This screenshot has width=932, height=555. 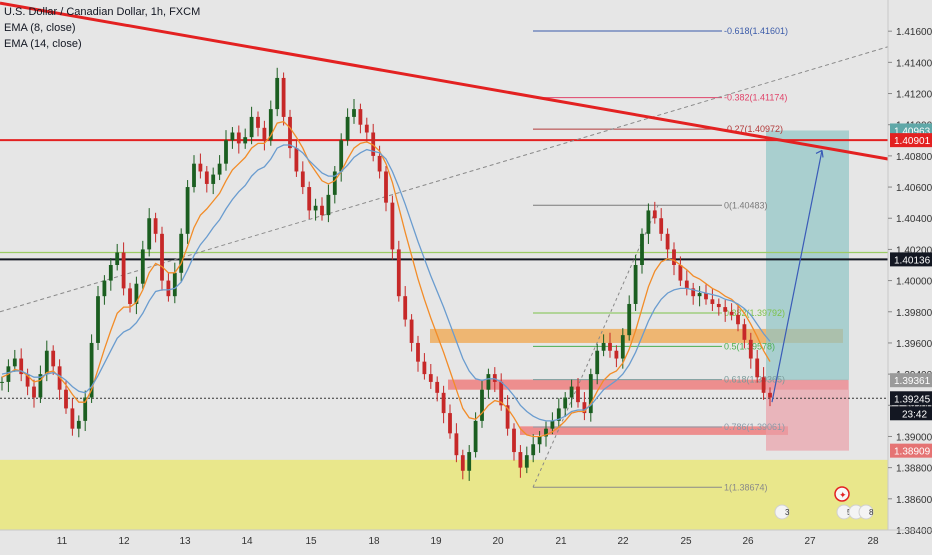 I want to click on time-tick-label: 22, so click(x=623, y=541).